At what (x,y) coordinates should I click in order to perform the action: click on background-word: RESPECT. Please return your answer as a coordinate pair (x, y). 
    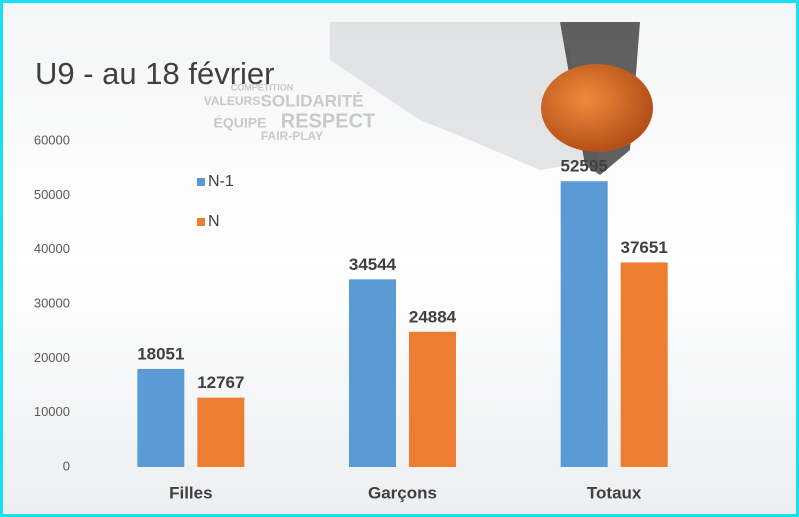
    Looking at the image, I should click on (328, 121).